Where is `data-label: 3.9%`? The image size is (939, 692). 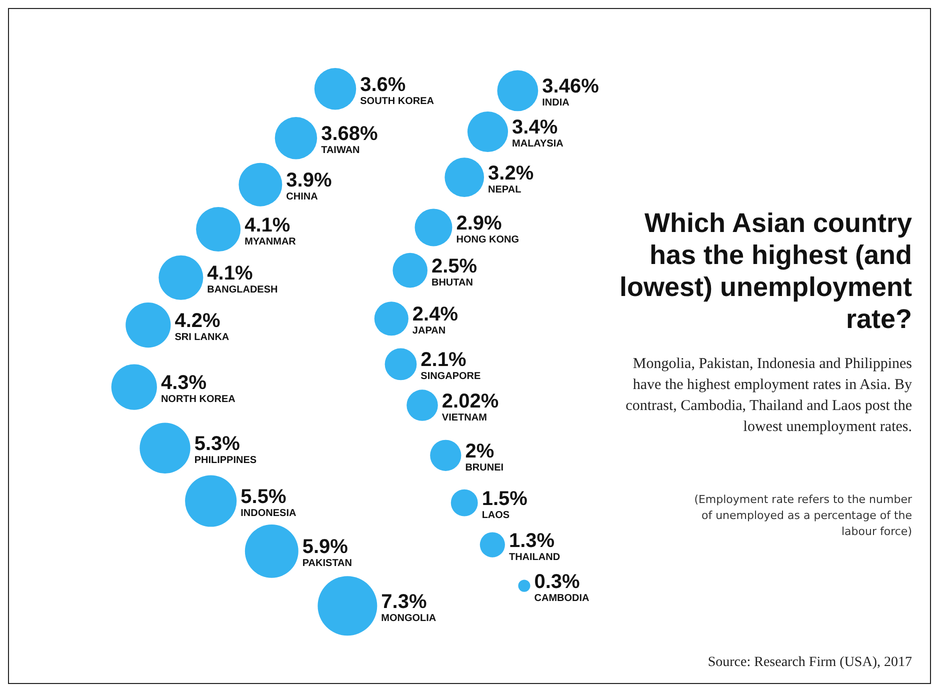
data-label: 3.9% is located at coordinates (309, 181).